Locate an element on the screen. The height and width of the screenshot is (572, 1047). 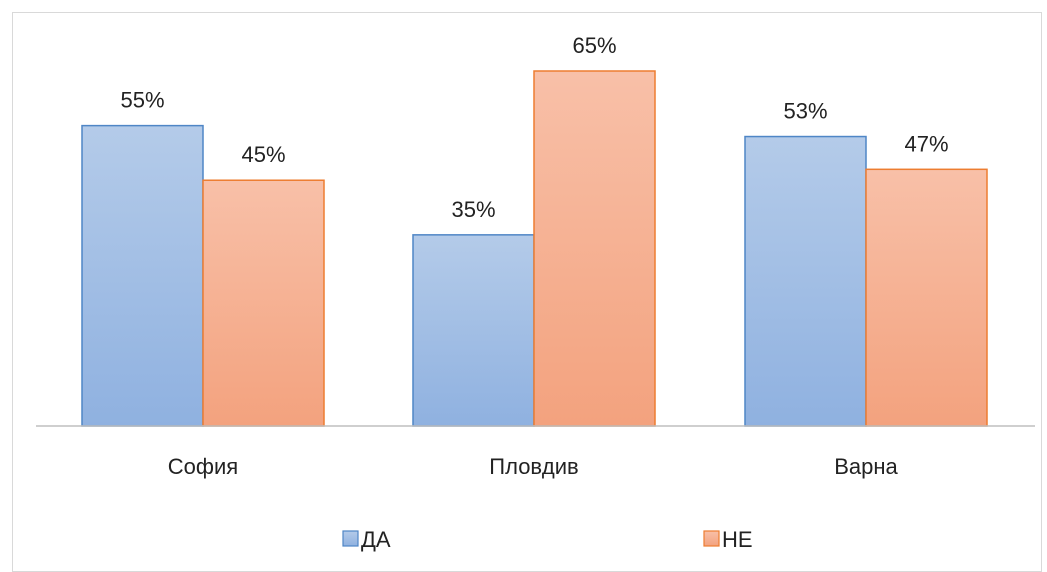
data-label-da-0: 55% is located at coordinates (142, 100).